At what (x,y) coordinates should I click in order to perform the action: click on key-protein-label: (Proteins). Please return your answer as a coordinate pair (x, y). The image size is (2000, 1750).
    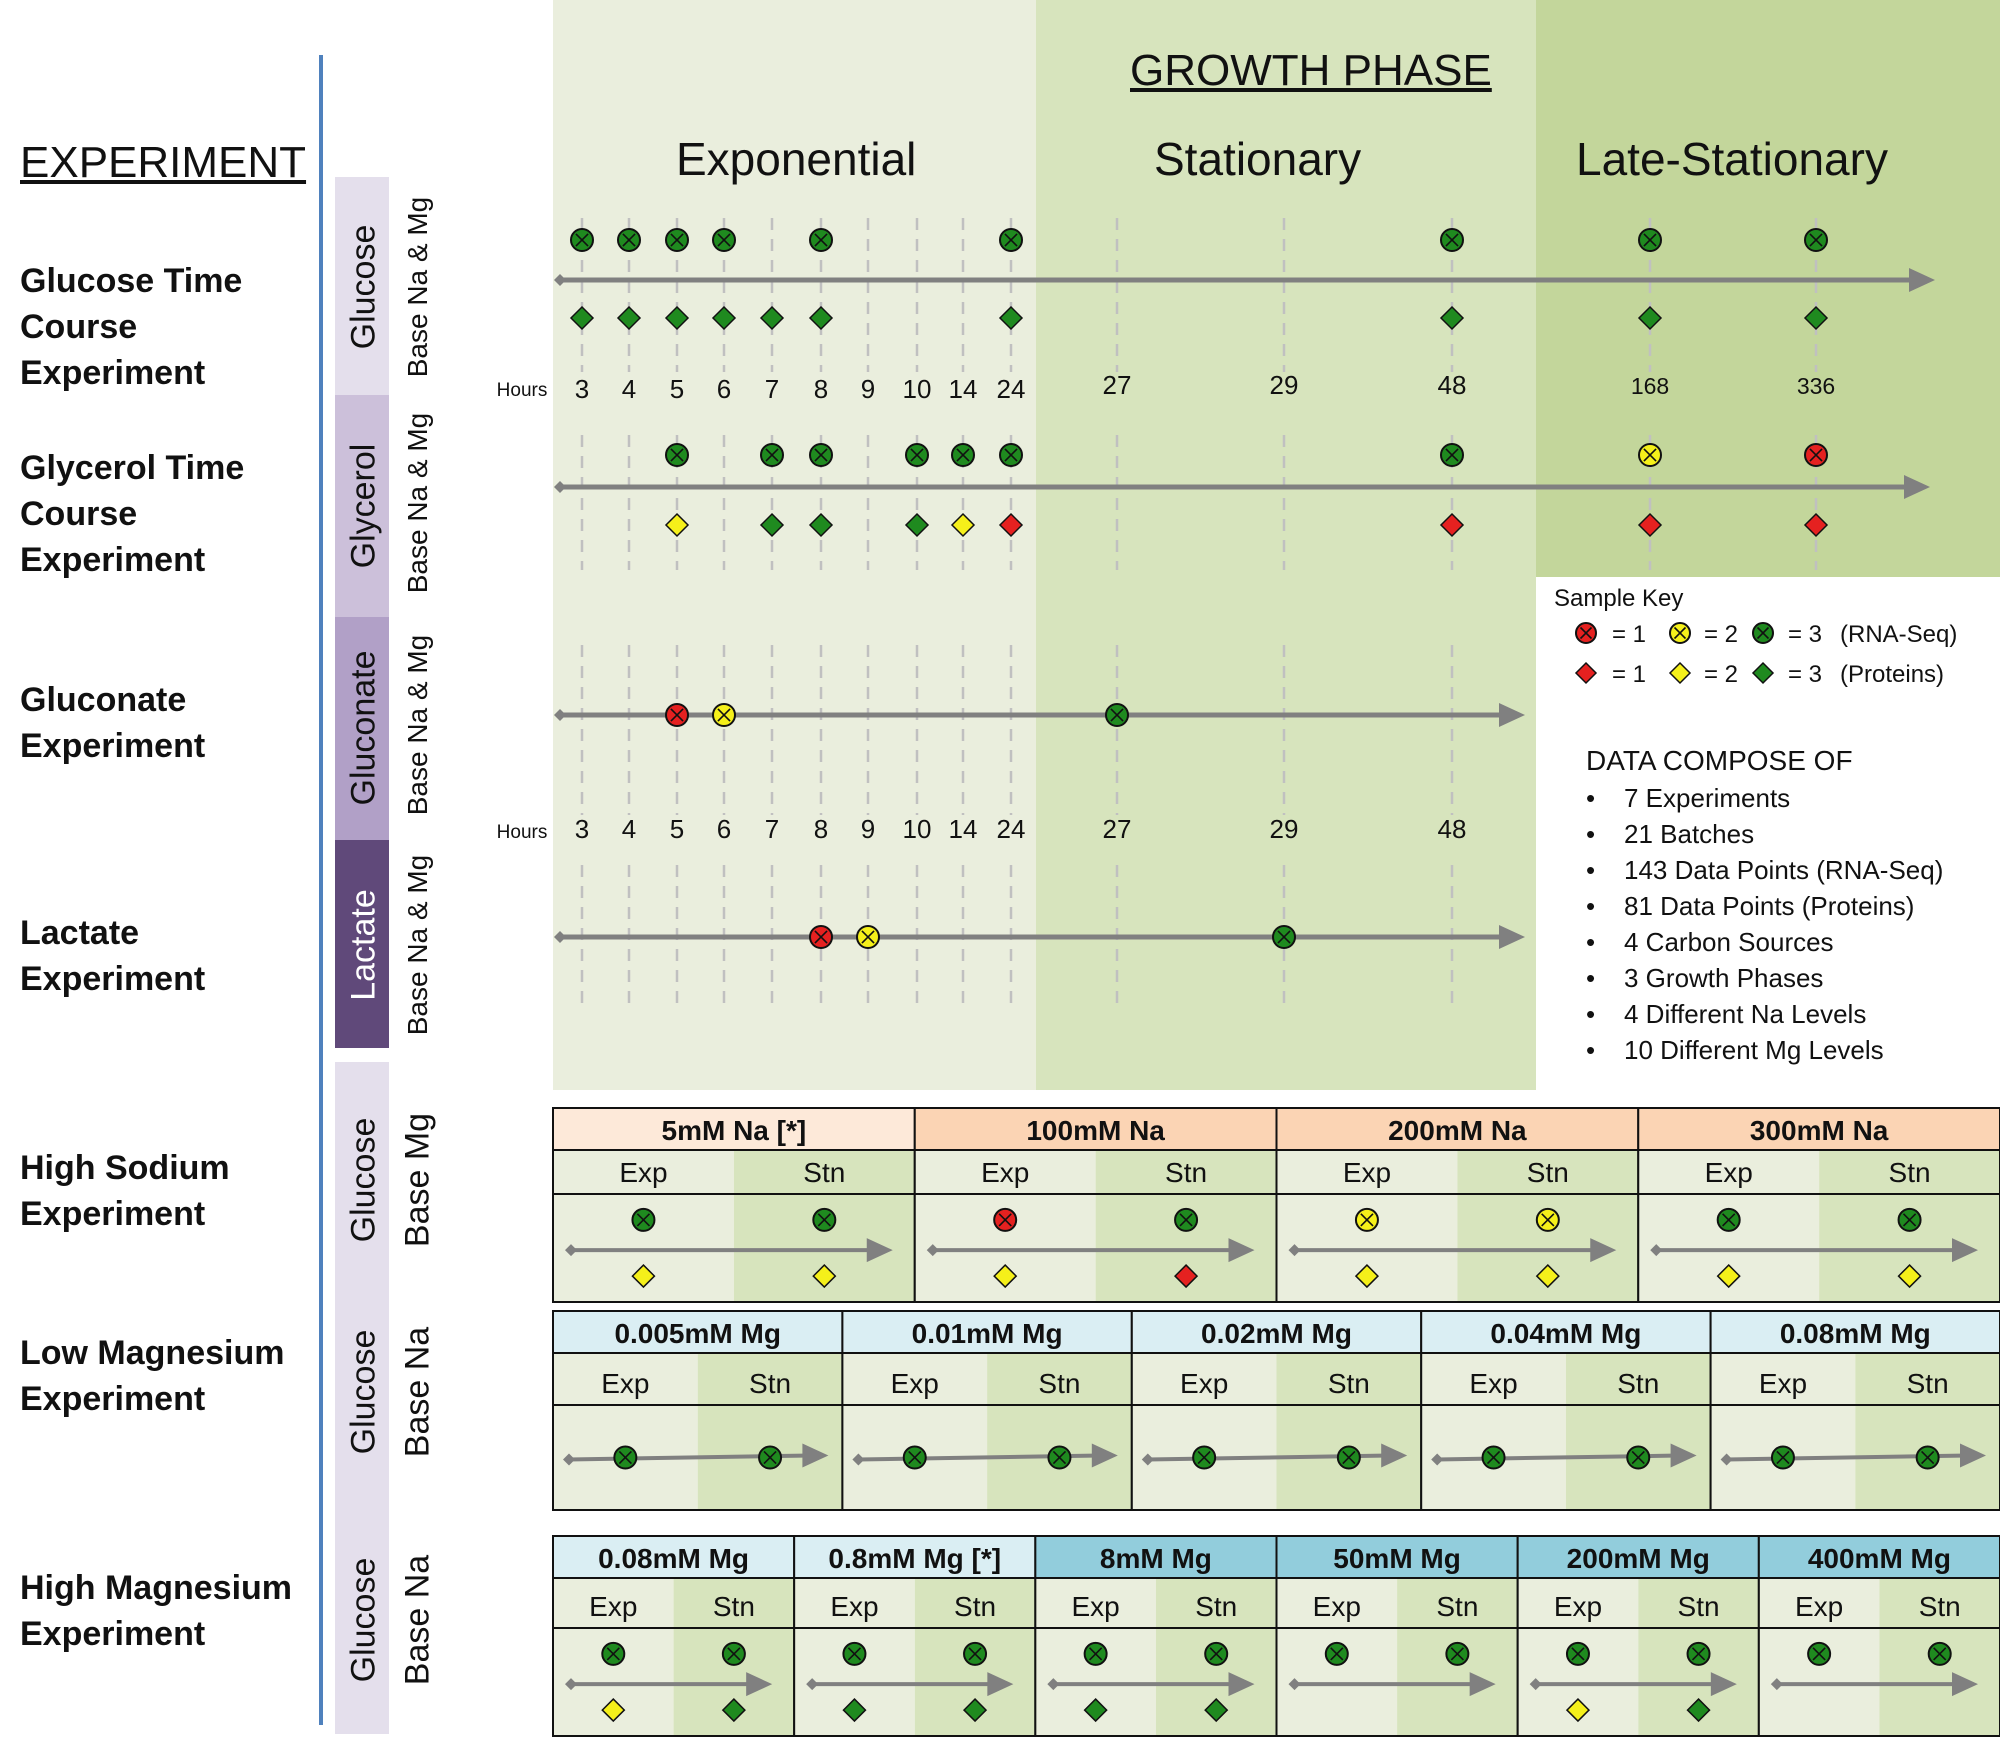
    Looking at the image, I should click on (1892, 674).